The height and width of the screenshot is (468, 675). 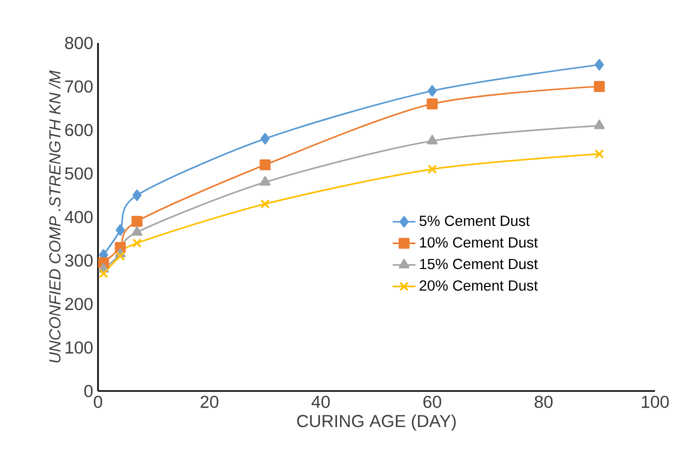 What do you see at coordinates (376, 422) in the screenshot?
I see `x-axis-title: CURING AGE (DAY)` at bounding box center [376, 422].